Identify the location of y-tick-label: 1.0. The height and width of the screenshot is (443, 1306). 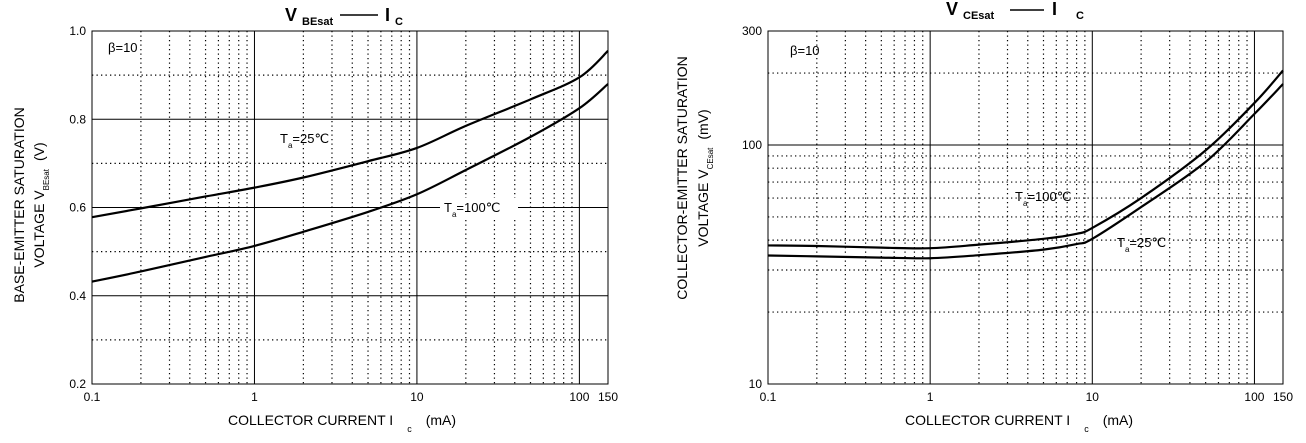
(77, 31).